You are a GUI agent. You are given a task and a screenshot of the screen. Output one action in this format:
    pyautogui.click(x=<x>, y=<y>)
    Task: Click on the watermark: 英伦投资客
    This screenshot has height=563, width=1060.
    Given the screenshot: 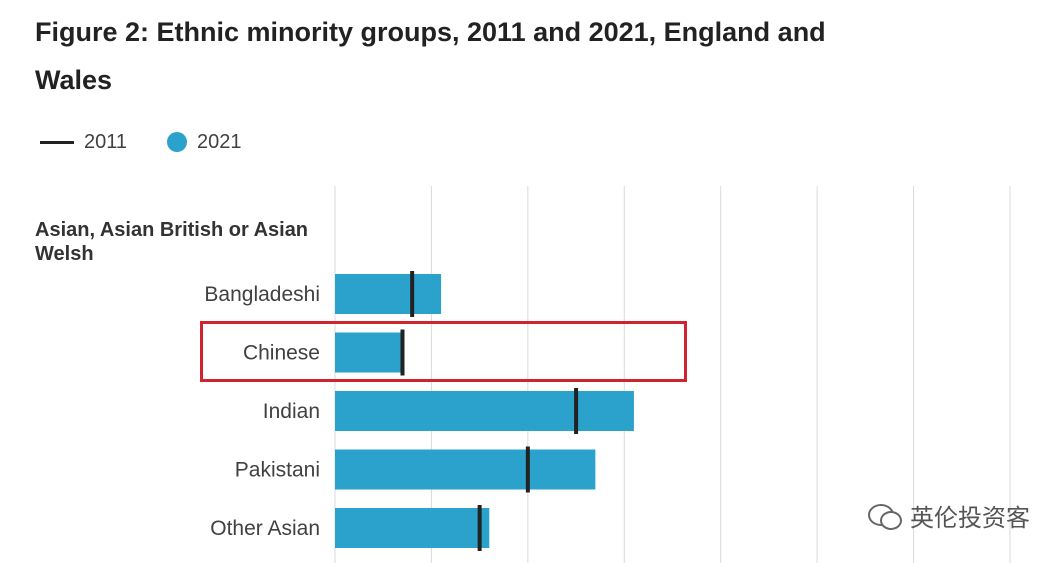 What is the action you would take?
    pyautogui.click(x=949, y=515)
    